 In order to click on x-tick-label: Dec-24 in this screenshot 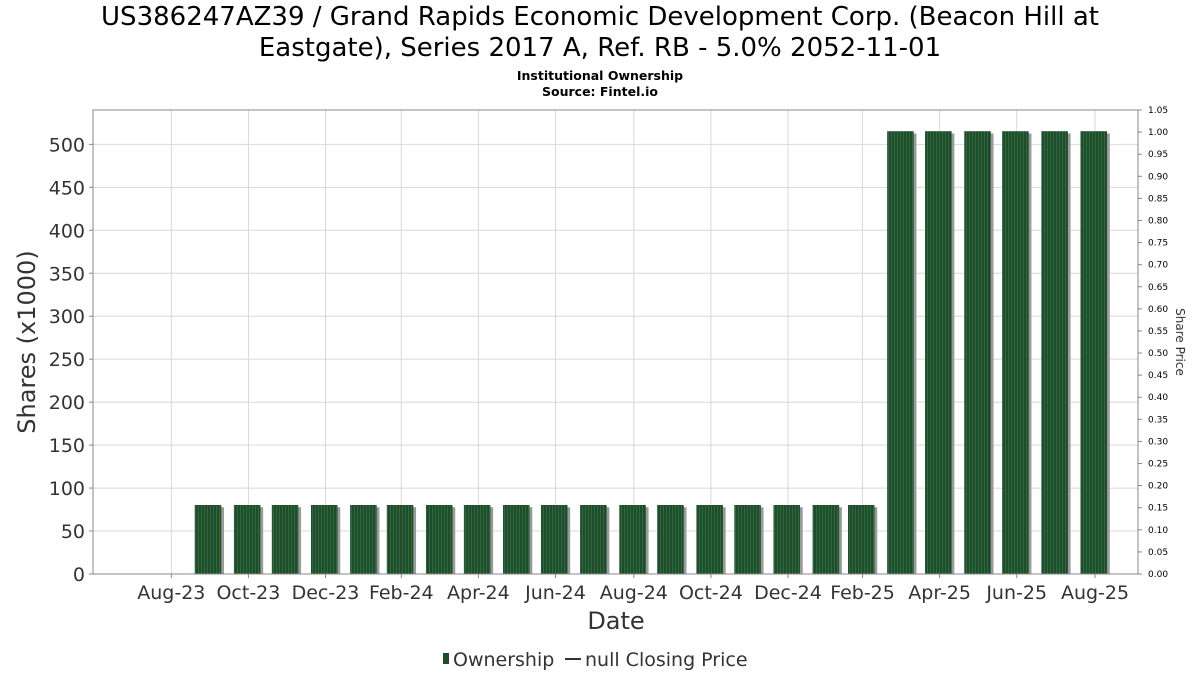, I will do `click(788, 593)`.